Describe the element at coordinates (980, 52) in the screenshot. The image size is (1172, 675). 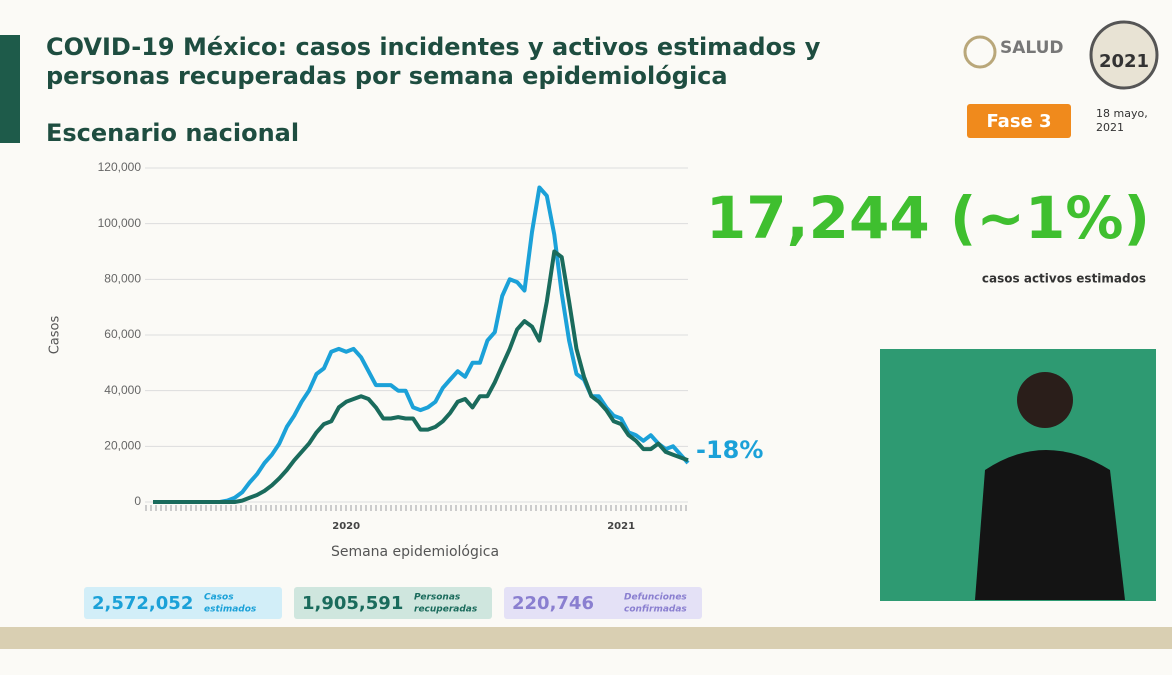
I see `salud-emblem` at that location.